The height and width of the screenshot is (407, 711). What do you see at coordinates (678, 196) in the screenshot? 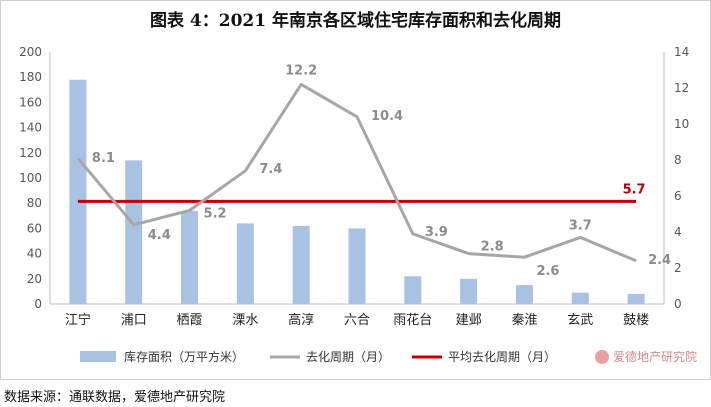
I see `y-right-tick-label: 6` at bounding box center [678, 196].